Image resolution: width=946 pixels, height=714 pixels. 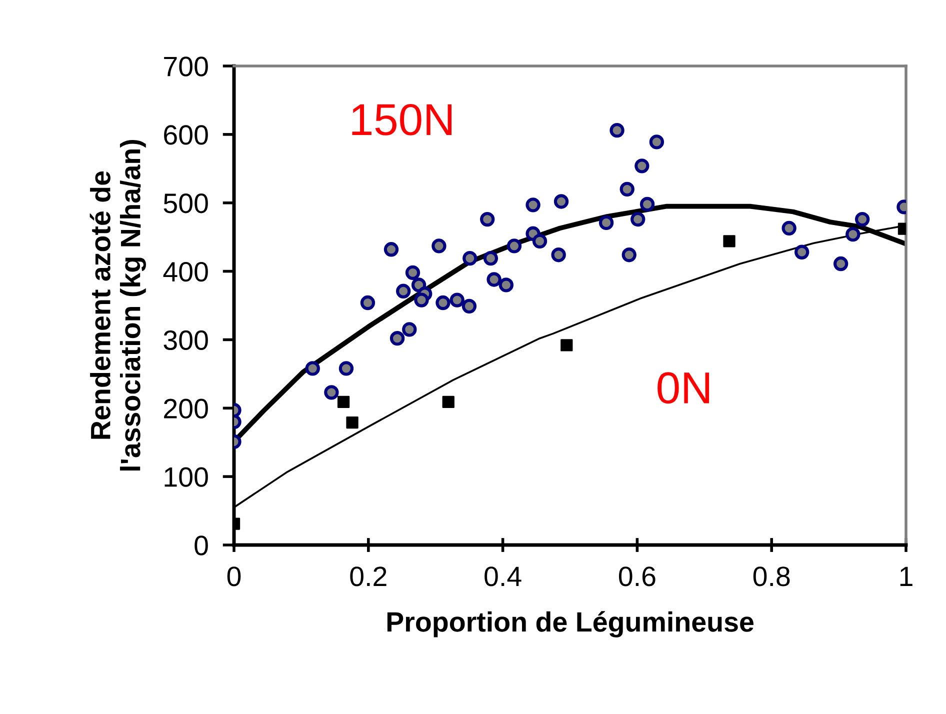 What do you see at coordinates (118, 305) in the screenshot?
I see `y-axis-title: Rendement azoté de l'association (kg N/ha/an)` at bounding box center [118, 305].